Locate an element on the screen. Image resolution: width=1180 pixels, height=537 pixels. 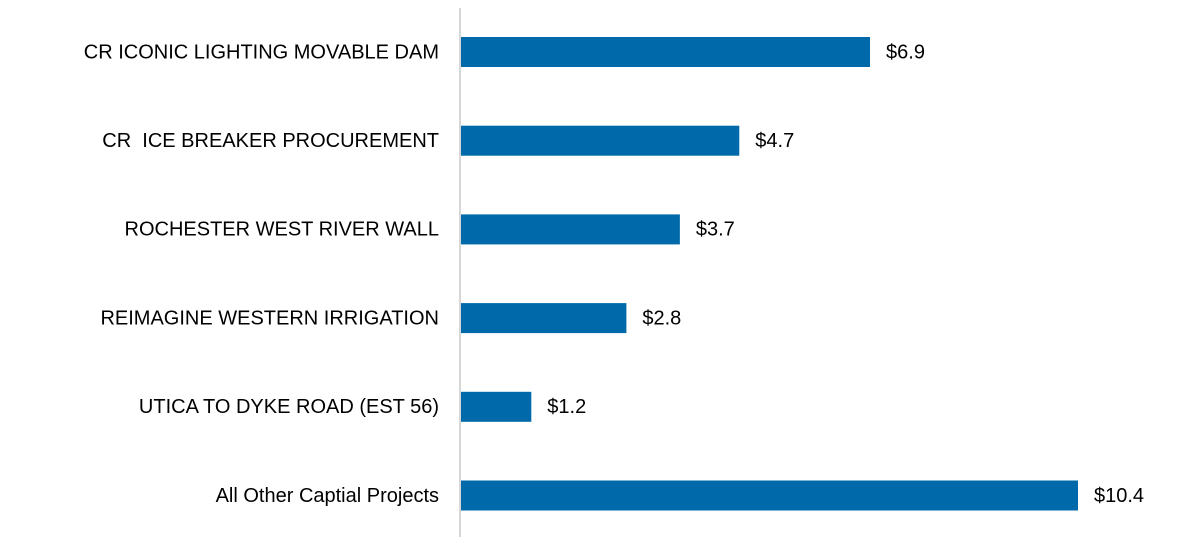
value-label: $3.7 is located at coordinates (715, 230).